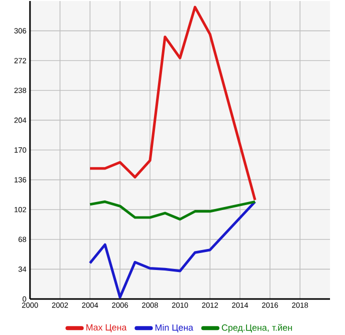 Image resolution: width=345 pixels, height=335 pixels. What do you see at coordinates (175, 328) in the screenshot?
I see `legend-label: Min Цена` at bounding box center [175, 328].